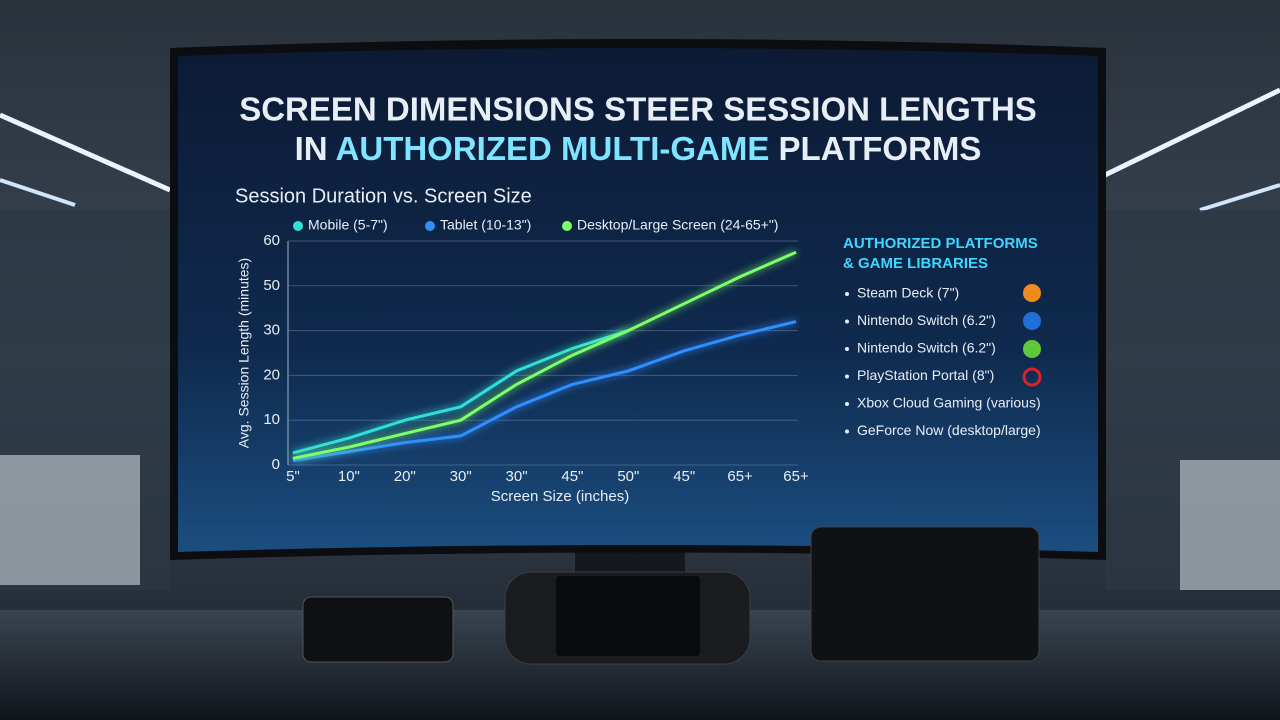 The image size is (1280, 720). What do you see at coordinates (485, 225) in the screenshot?
I see `legend-label: Tablet (10-13")` at bounding box center [485, 225].